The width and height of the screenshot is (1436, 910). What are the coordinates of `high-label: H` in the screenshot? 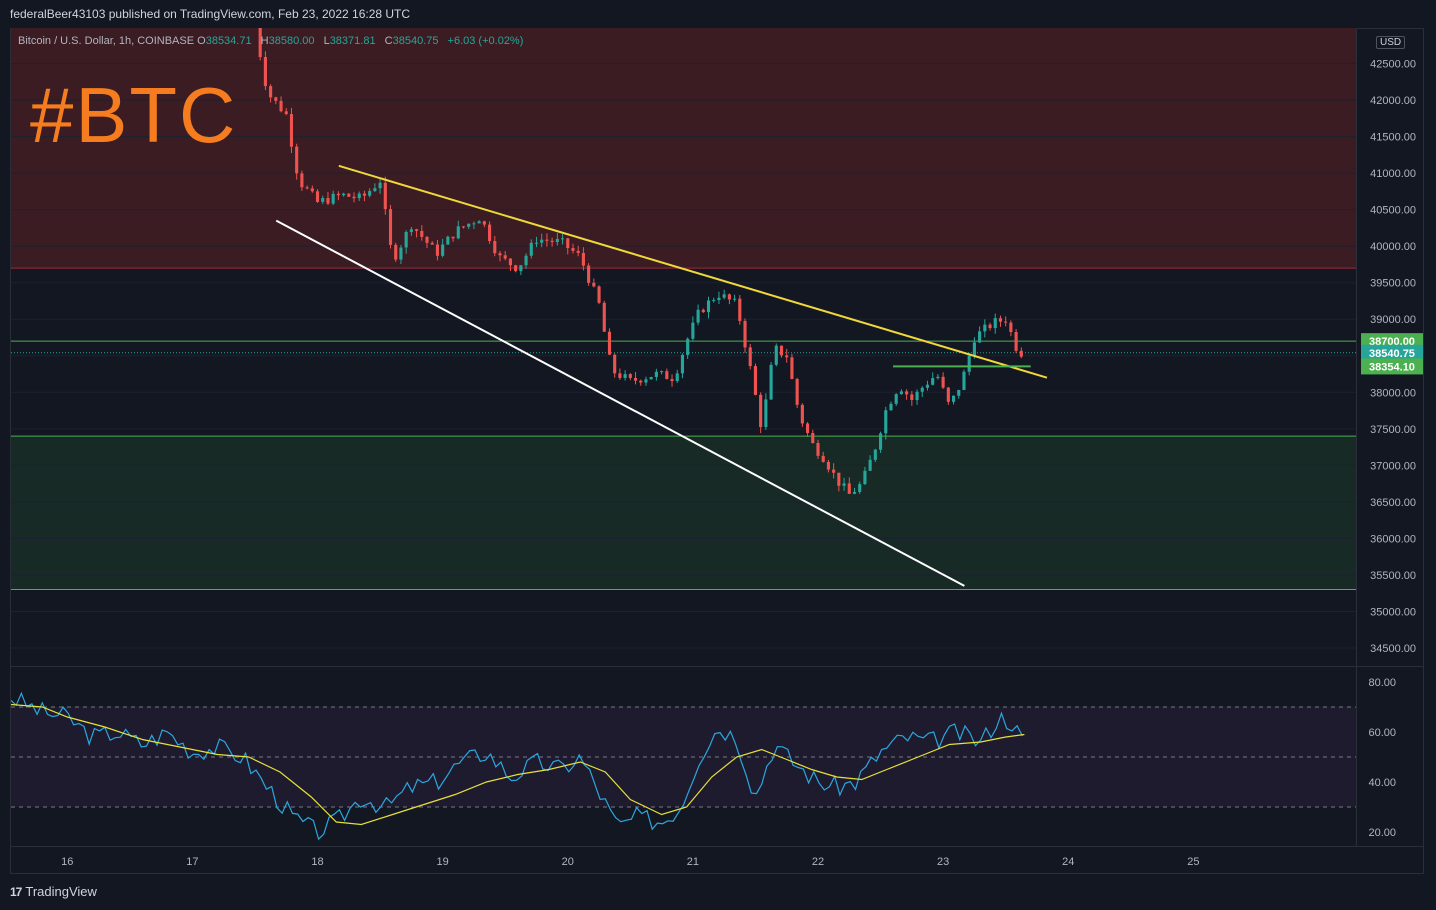 It's located at (264, 41).